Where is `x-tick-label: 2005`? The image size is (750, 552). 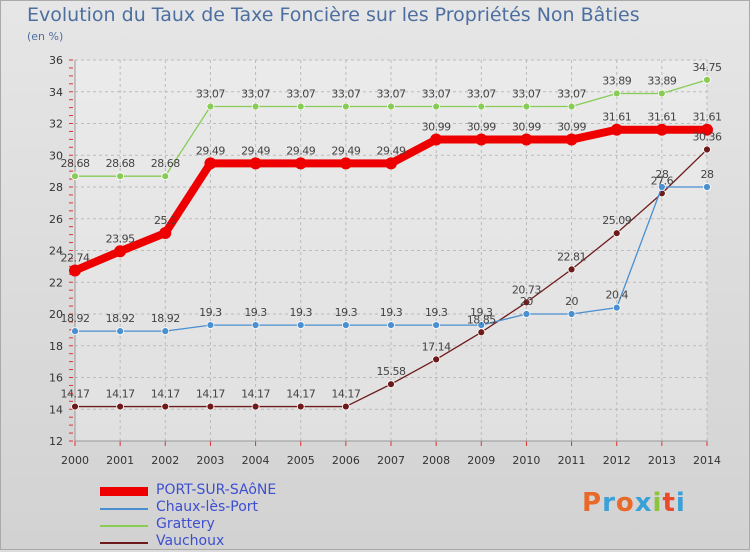 x-tick-label: 2005 is located at coordinates (301, 460).